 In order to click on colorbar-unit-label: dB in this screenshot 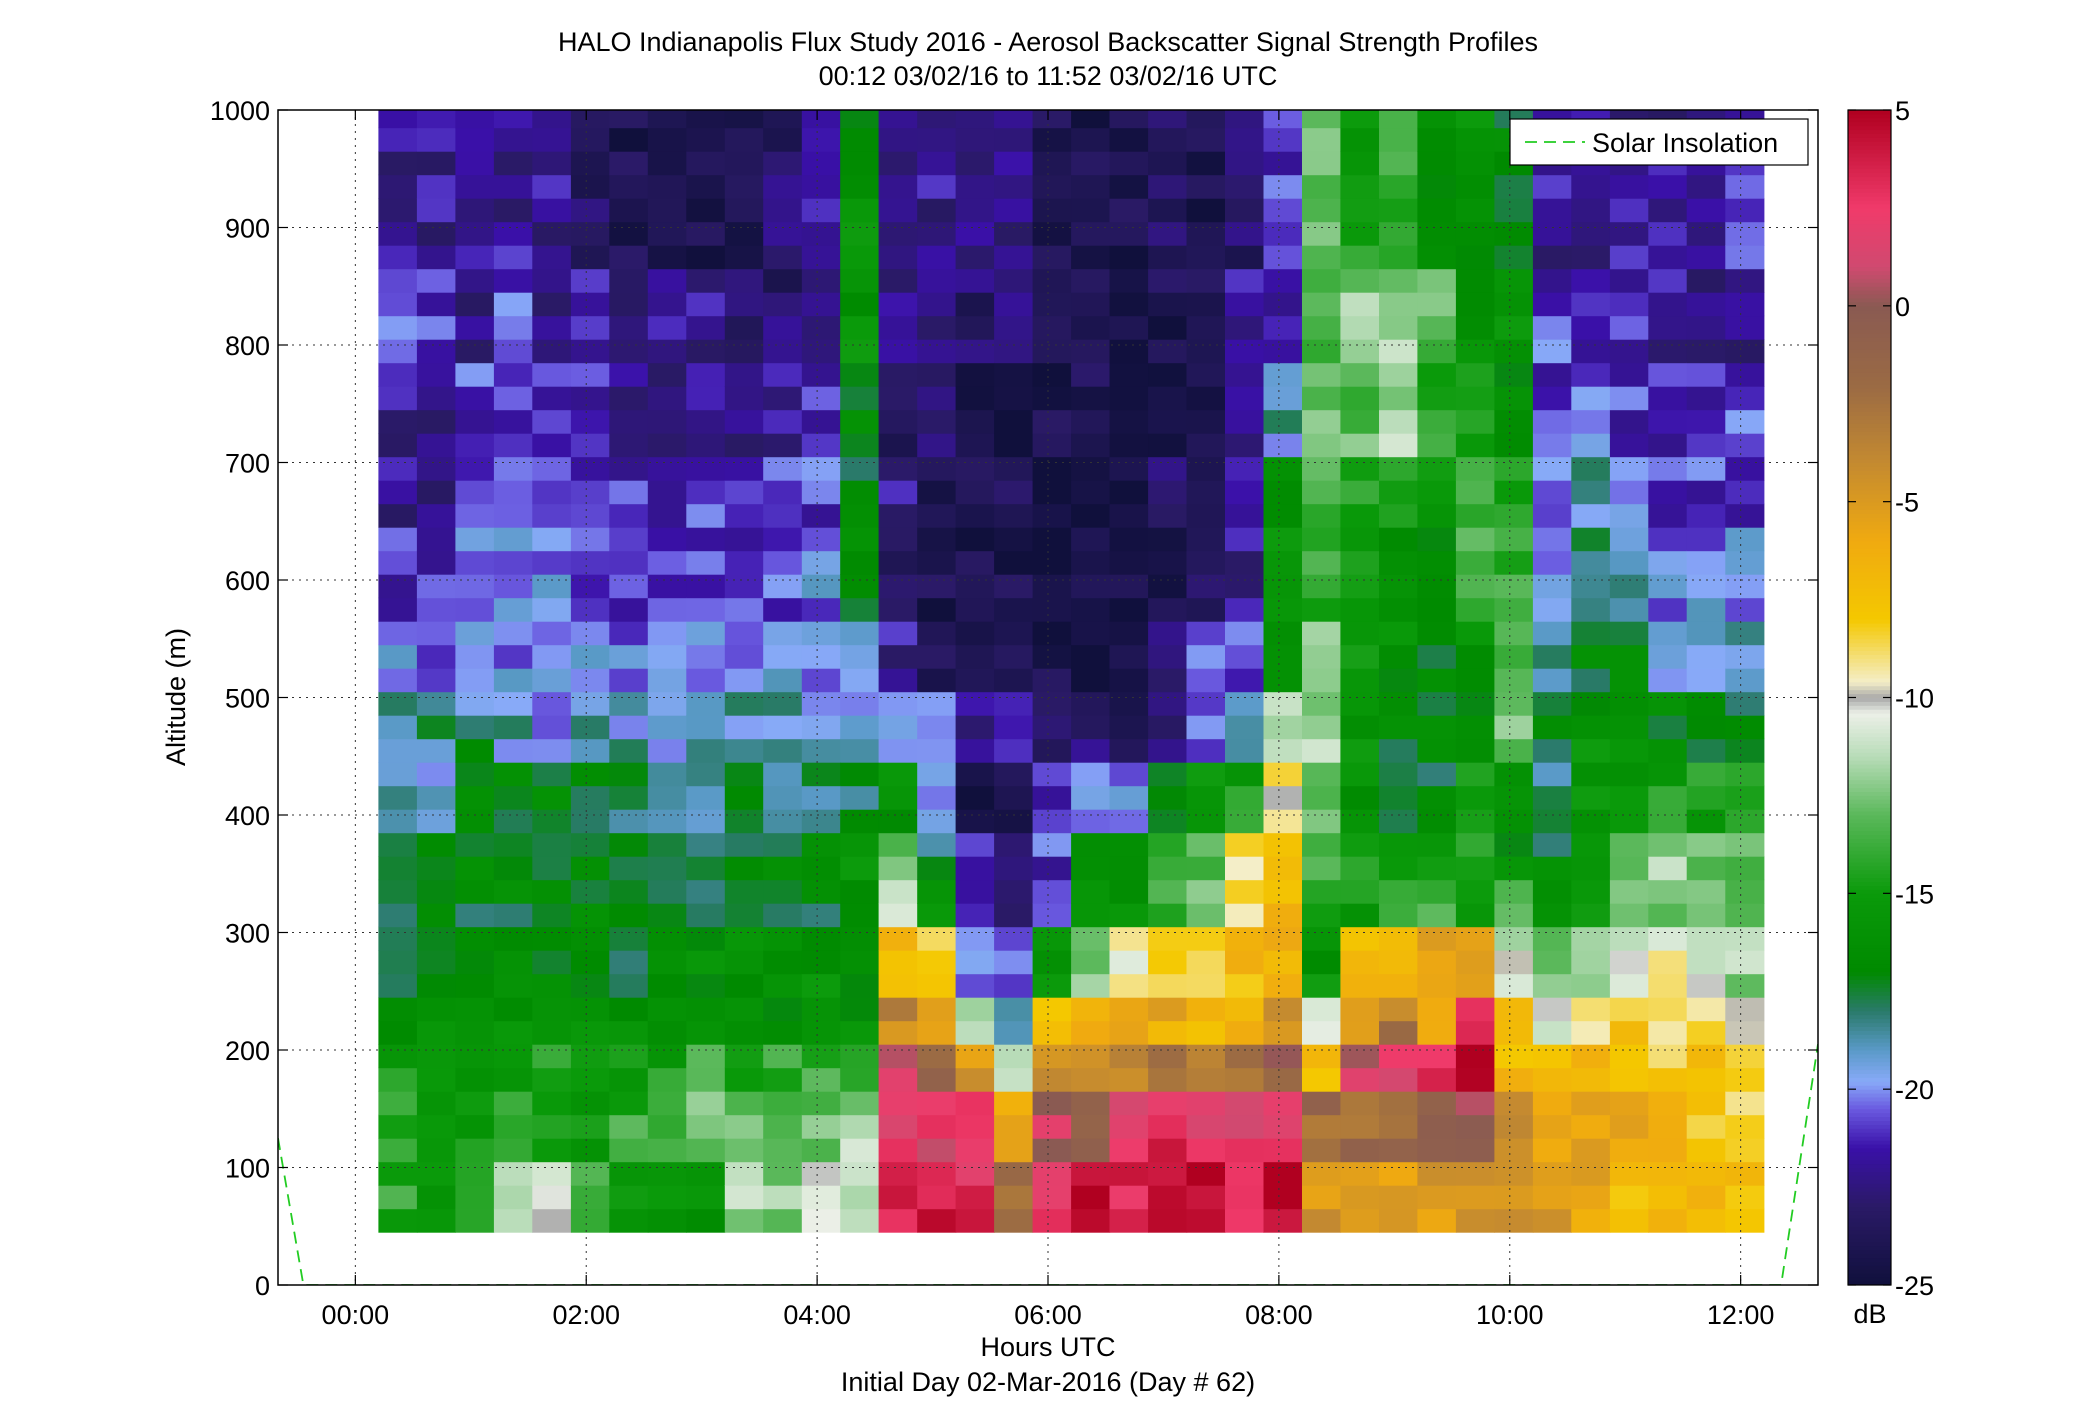, I will do `click(1869, 1314)`.